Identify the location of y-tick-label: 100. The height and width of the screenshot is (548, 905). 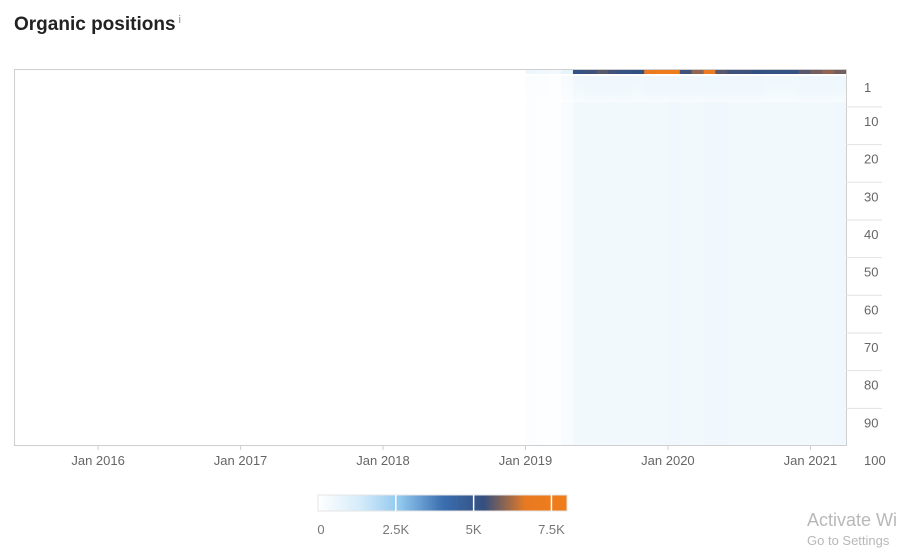
(875, 460).